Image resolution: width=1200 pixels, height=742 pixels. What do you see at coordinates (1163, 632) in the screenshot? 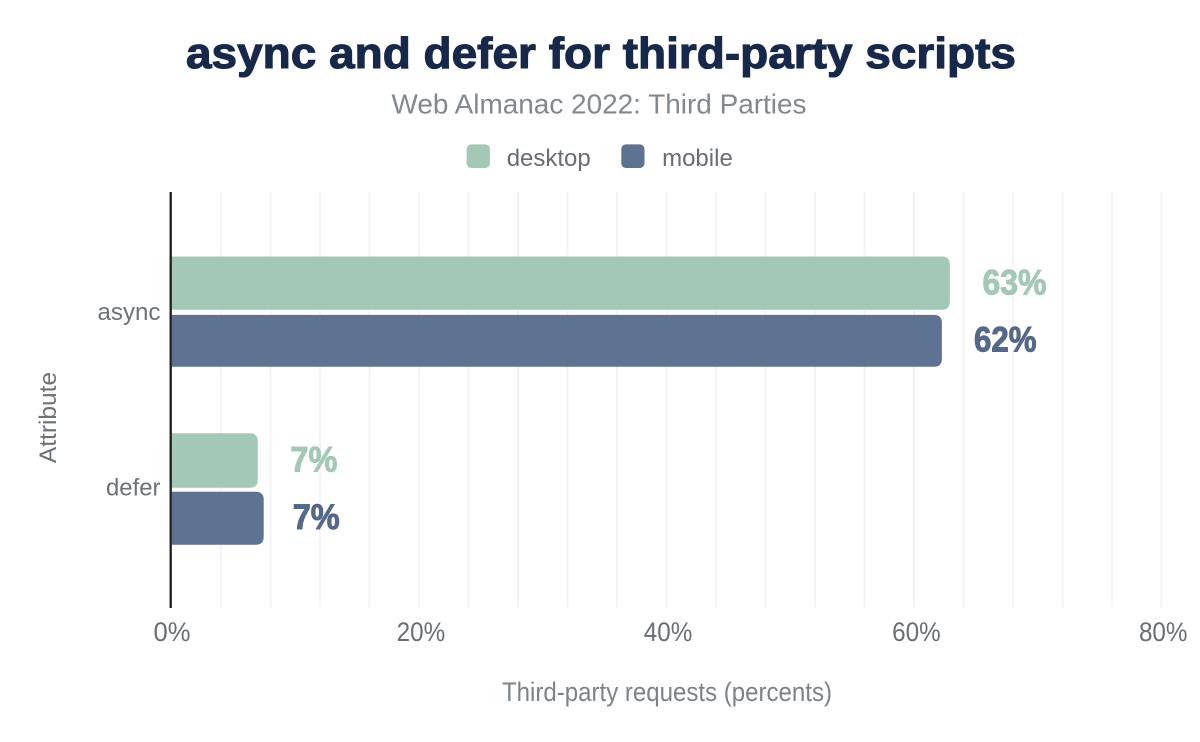
I see `svg-text: 80%` at bounding box center [1163, 632].